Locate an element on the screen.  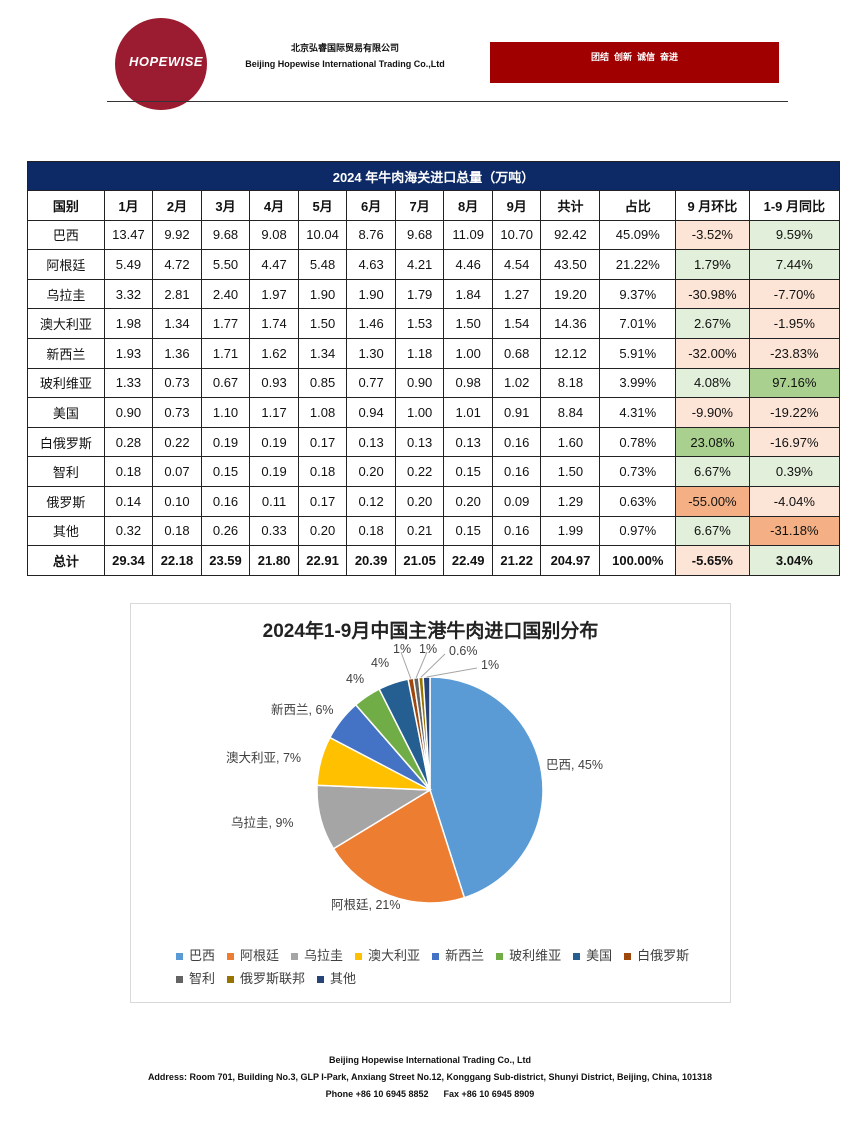
value-cell: 9.59% is located at coordinates (794, 235).